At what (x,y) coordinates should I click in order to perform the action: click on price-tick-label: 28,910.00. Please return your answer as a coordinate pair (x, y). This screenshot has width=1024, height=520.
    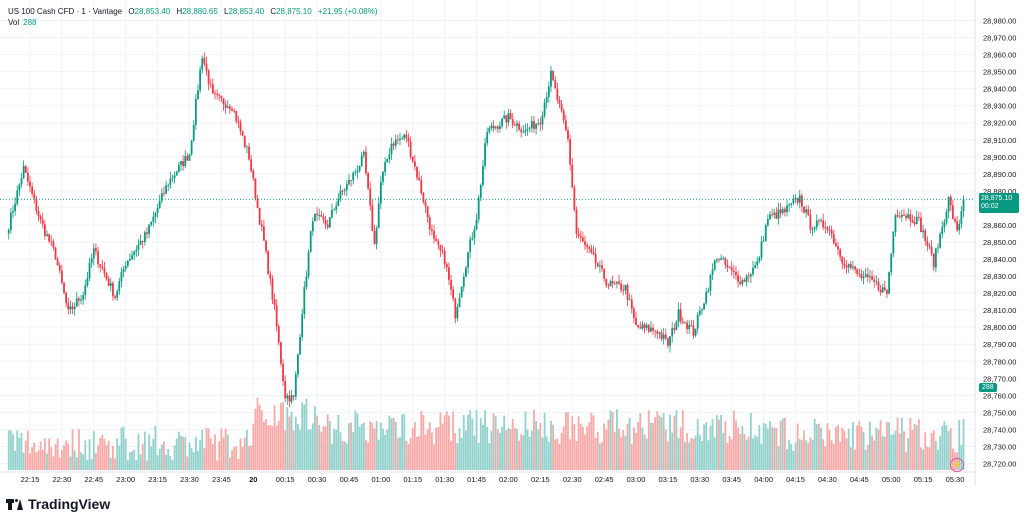
    Looking at the image, I should click on (999, 140).